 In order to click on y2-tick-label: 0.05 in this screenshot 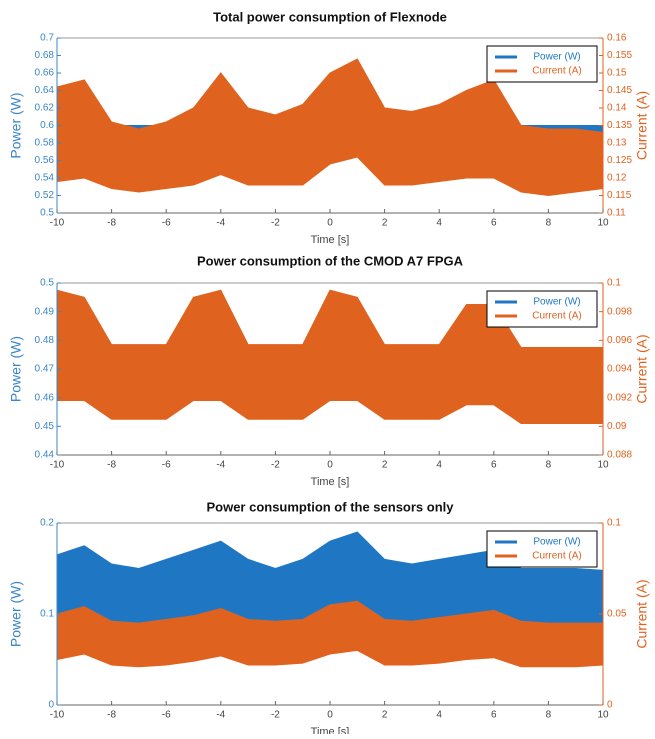, I will do `click(617, 614)`.